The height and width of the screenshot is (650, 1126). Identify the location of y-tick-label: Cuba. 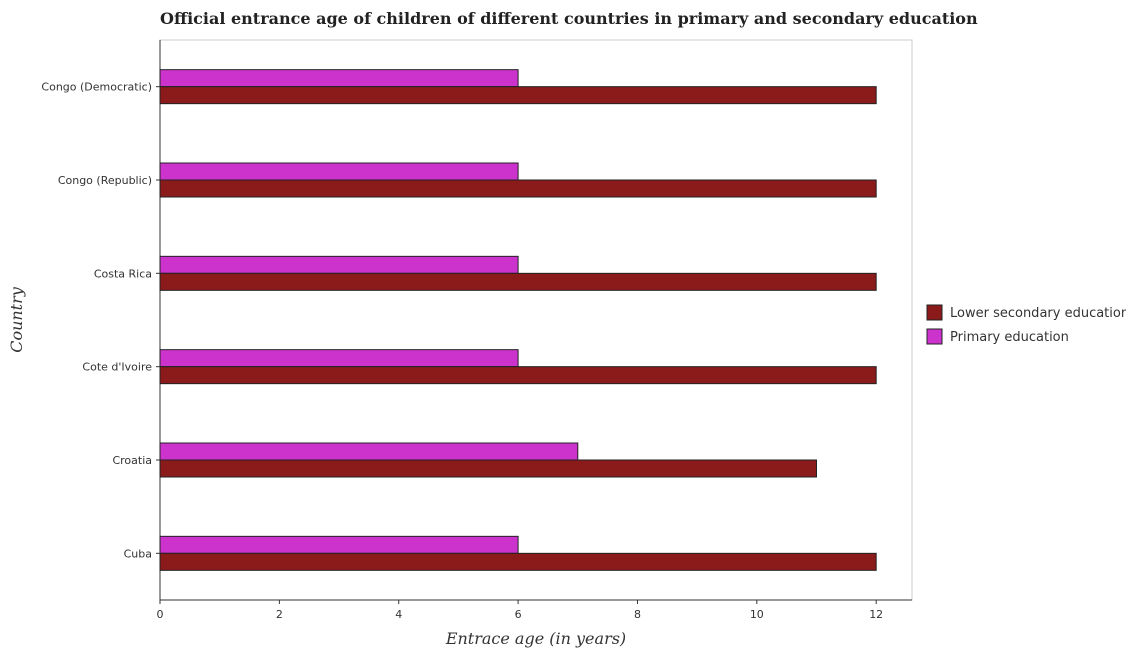
(138, 553).